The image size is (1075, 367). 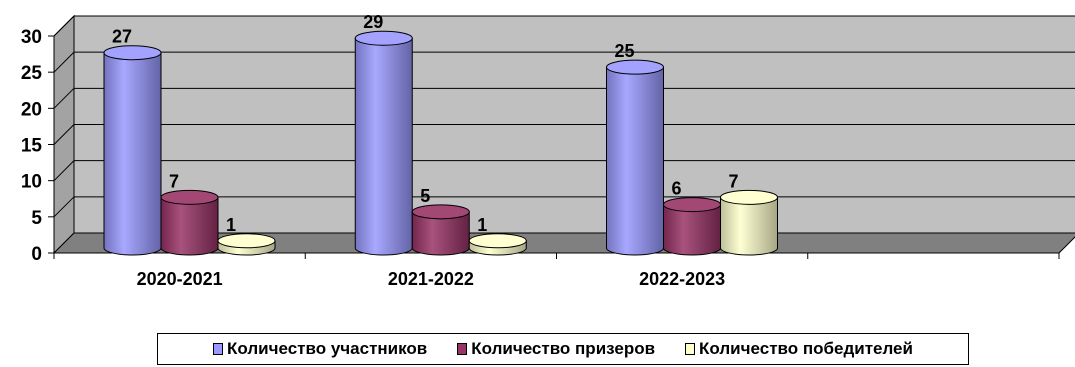 I want to click on data-label: 29, so click(x=373, y=22).